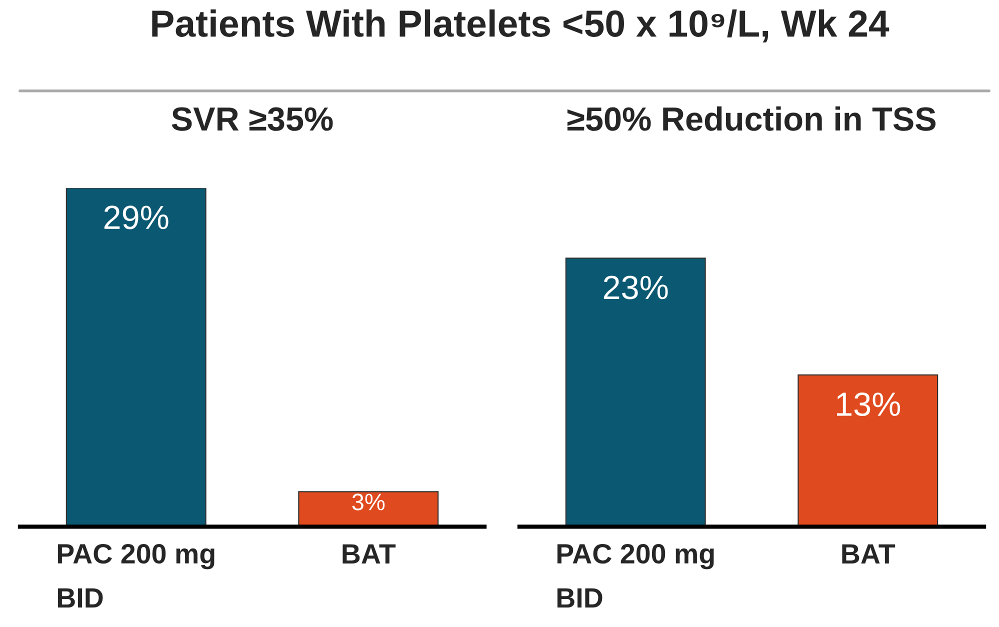 This screenshot has width=999, height=627. I want to click on chart-title: SVR ≥35%, so click(252, 119).